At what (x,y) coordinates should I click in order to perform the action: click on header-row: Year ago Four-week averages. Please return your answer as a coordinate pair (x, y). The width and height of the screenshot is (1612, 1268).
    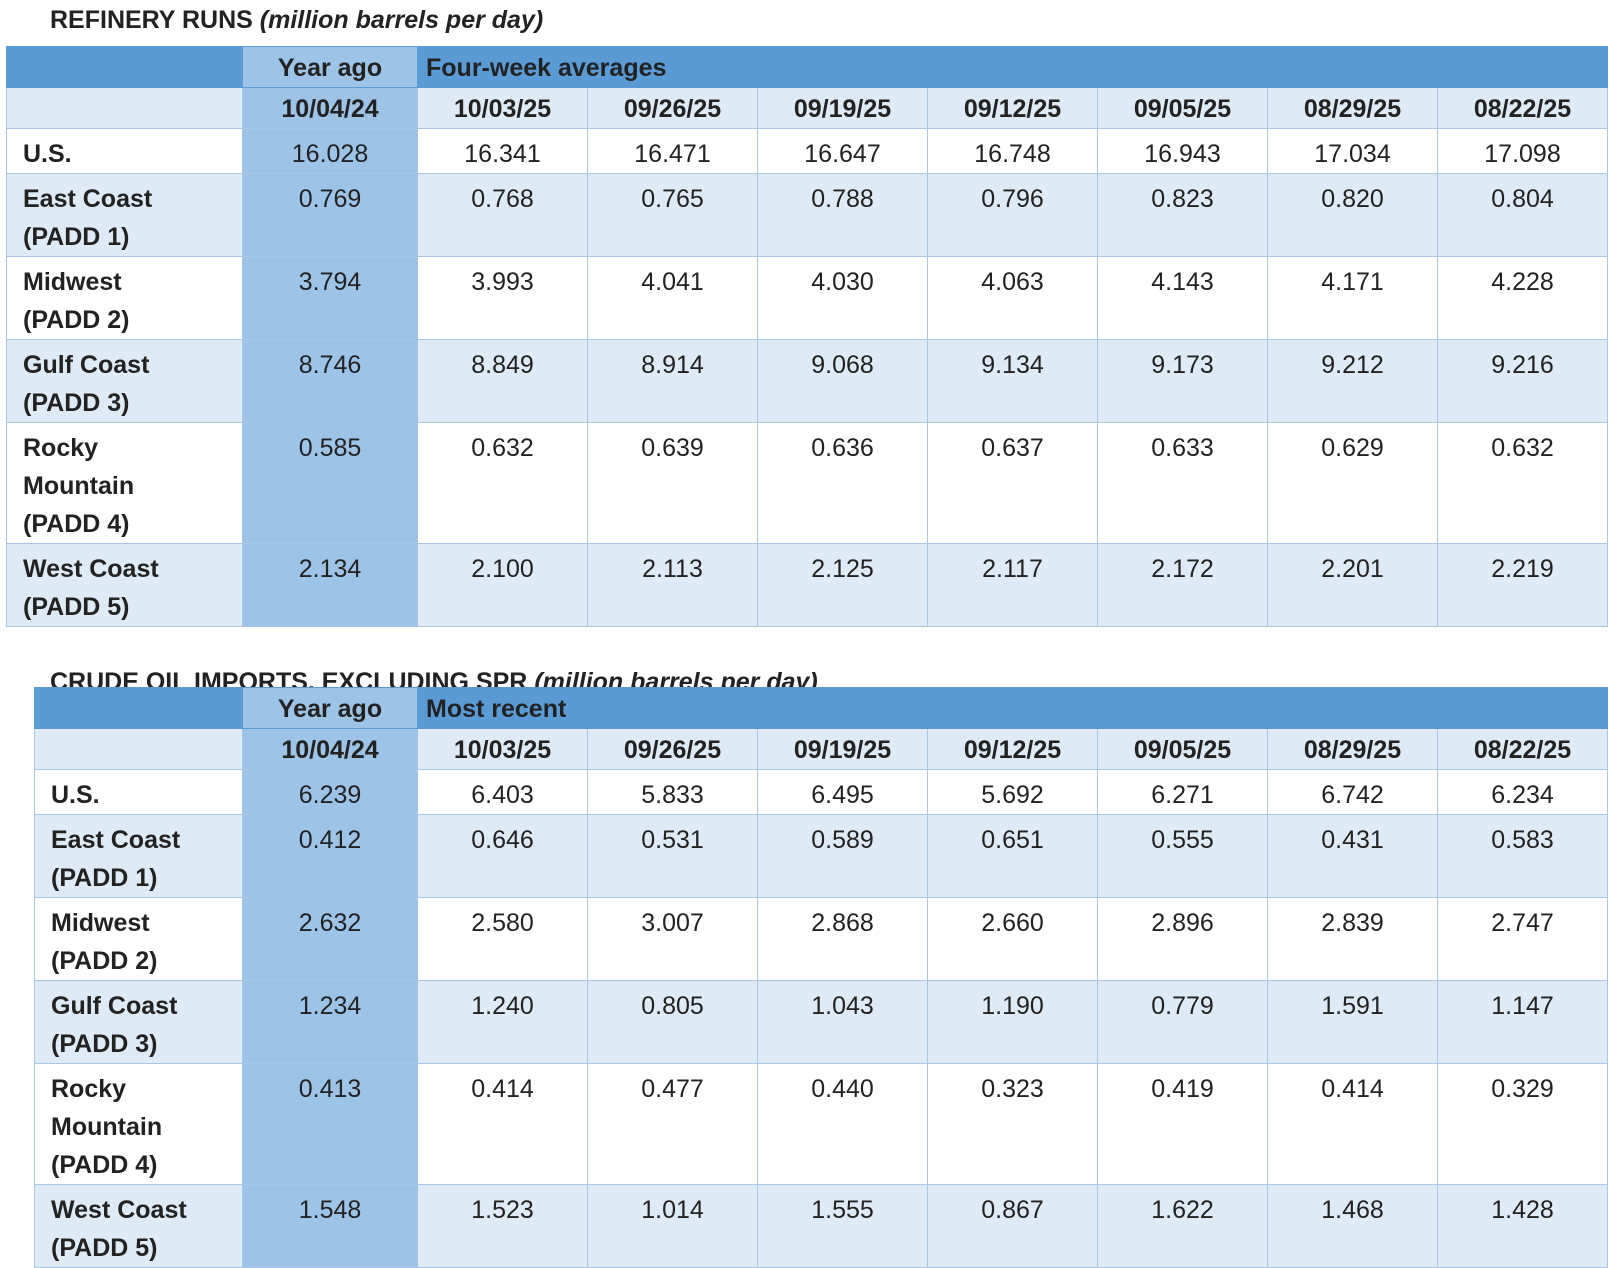
    Looking at the image, I should click on (807, 67).